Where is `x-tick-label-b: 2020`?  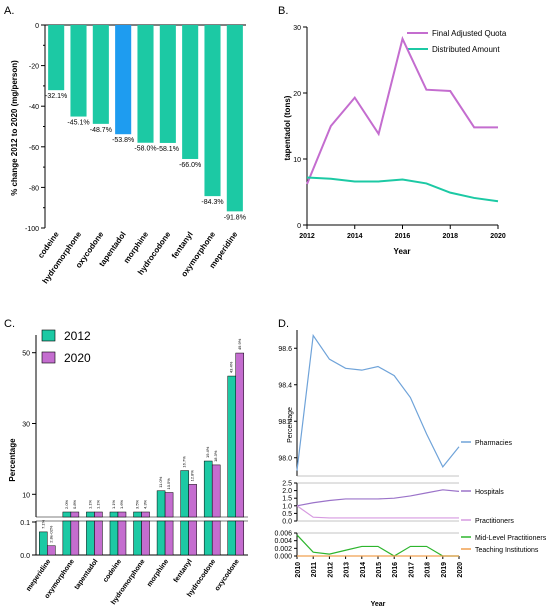
x-tick-label-b: 2020 is located at coordinates (498, 236).